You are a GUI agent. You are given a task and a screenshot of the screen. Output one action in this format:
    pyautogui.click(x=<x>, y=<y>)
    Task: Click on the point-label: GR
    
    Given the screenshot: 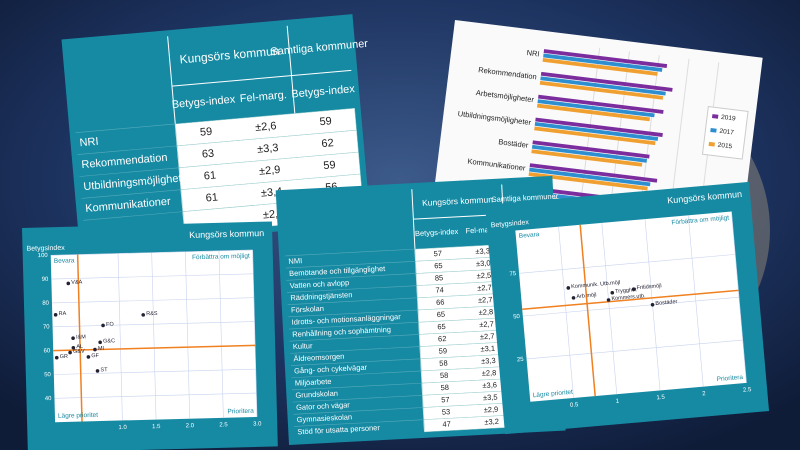 What is the action you would take?
    pyautogui.click(x=64, y=357)
    